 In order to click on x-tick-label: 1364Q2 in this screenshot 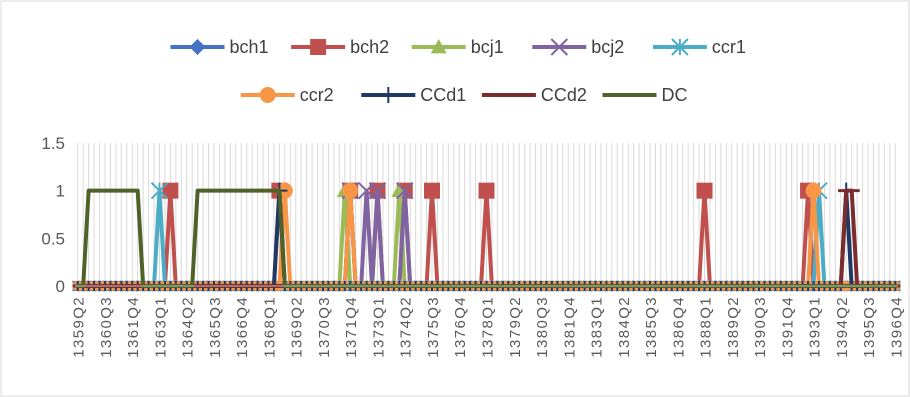, I will do `click(188, 327)`.